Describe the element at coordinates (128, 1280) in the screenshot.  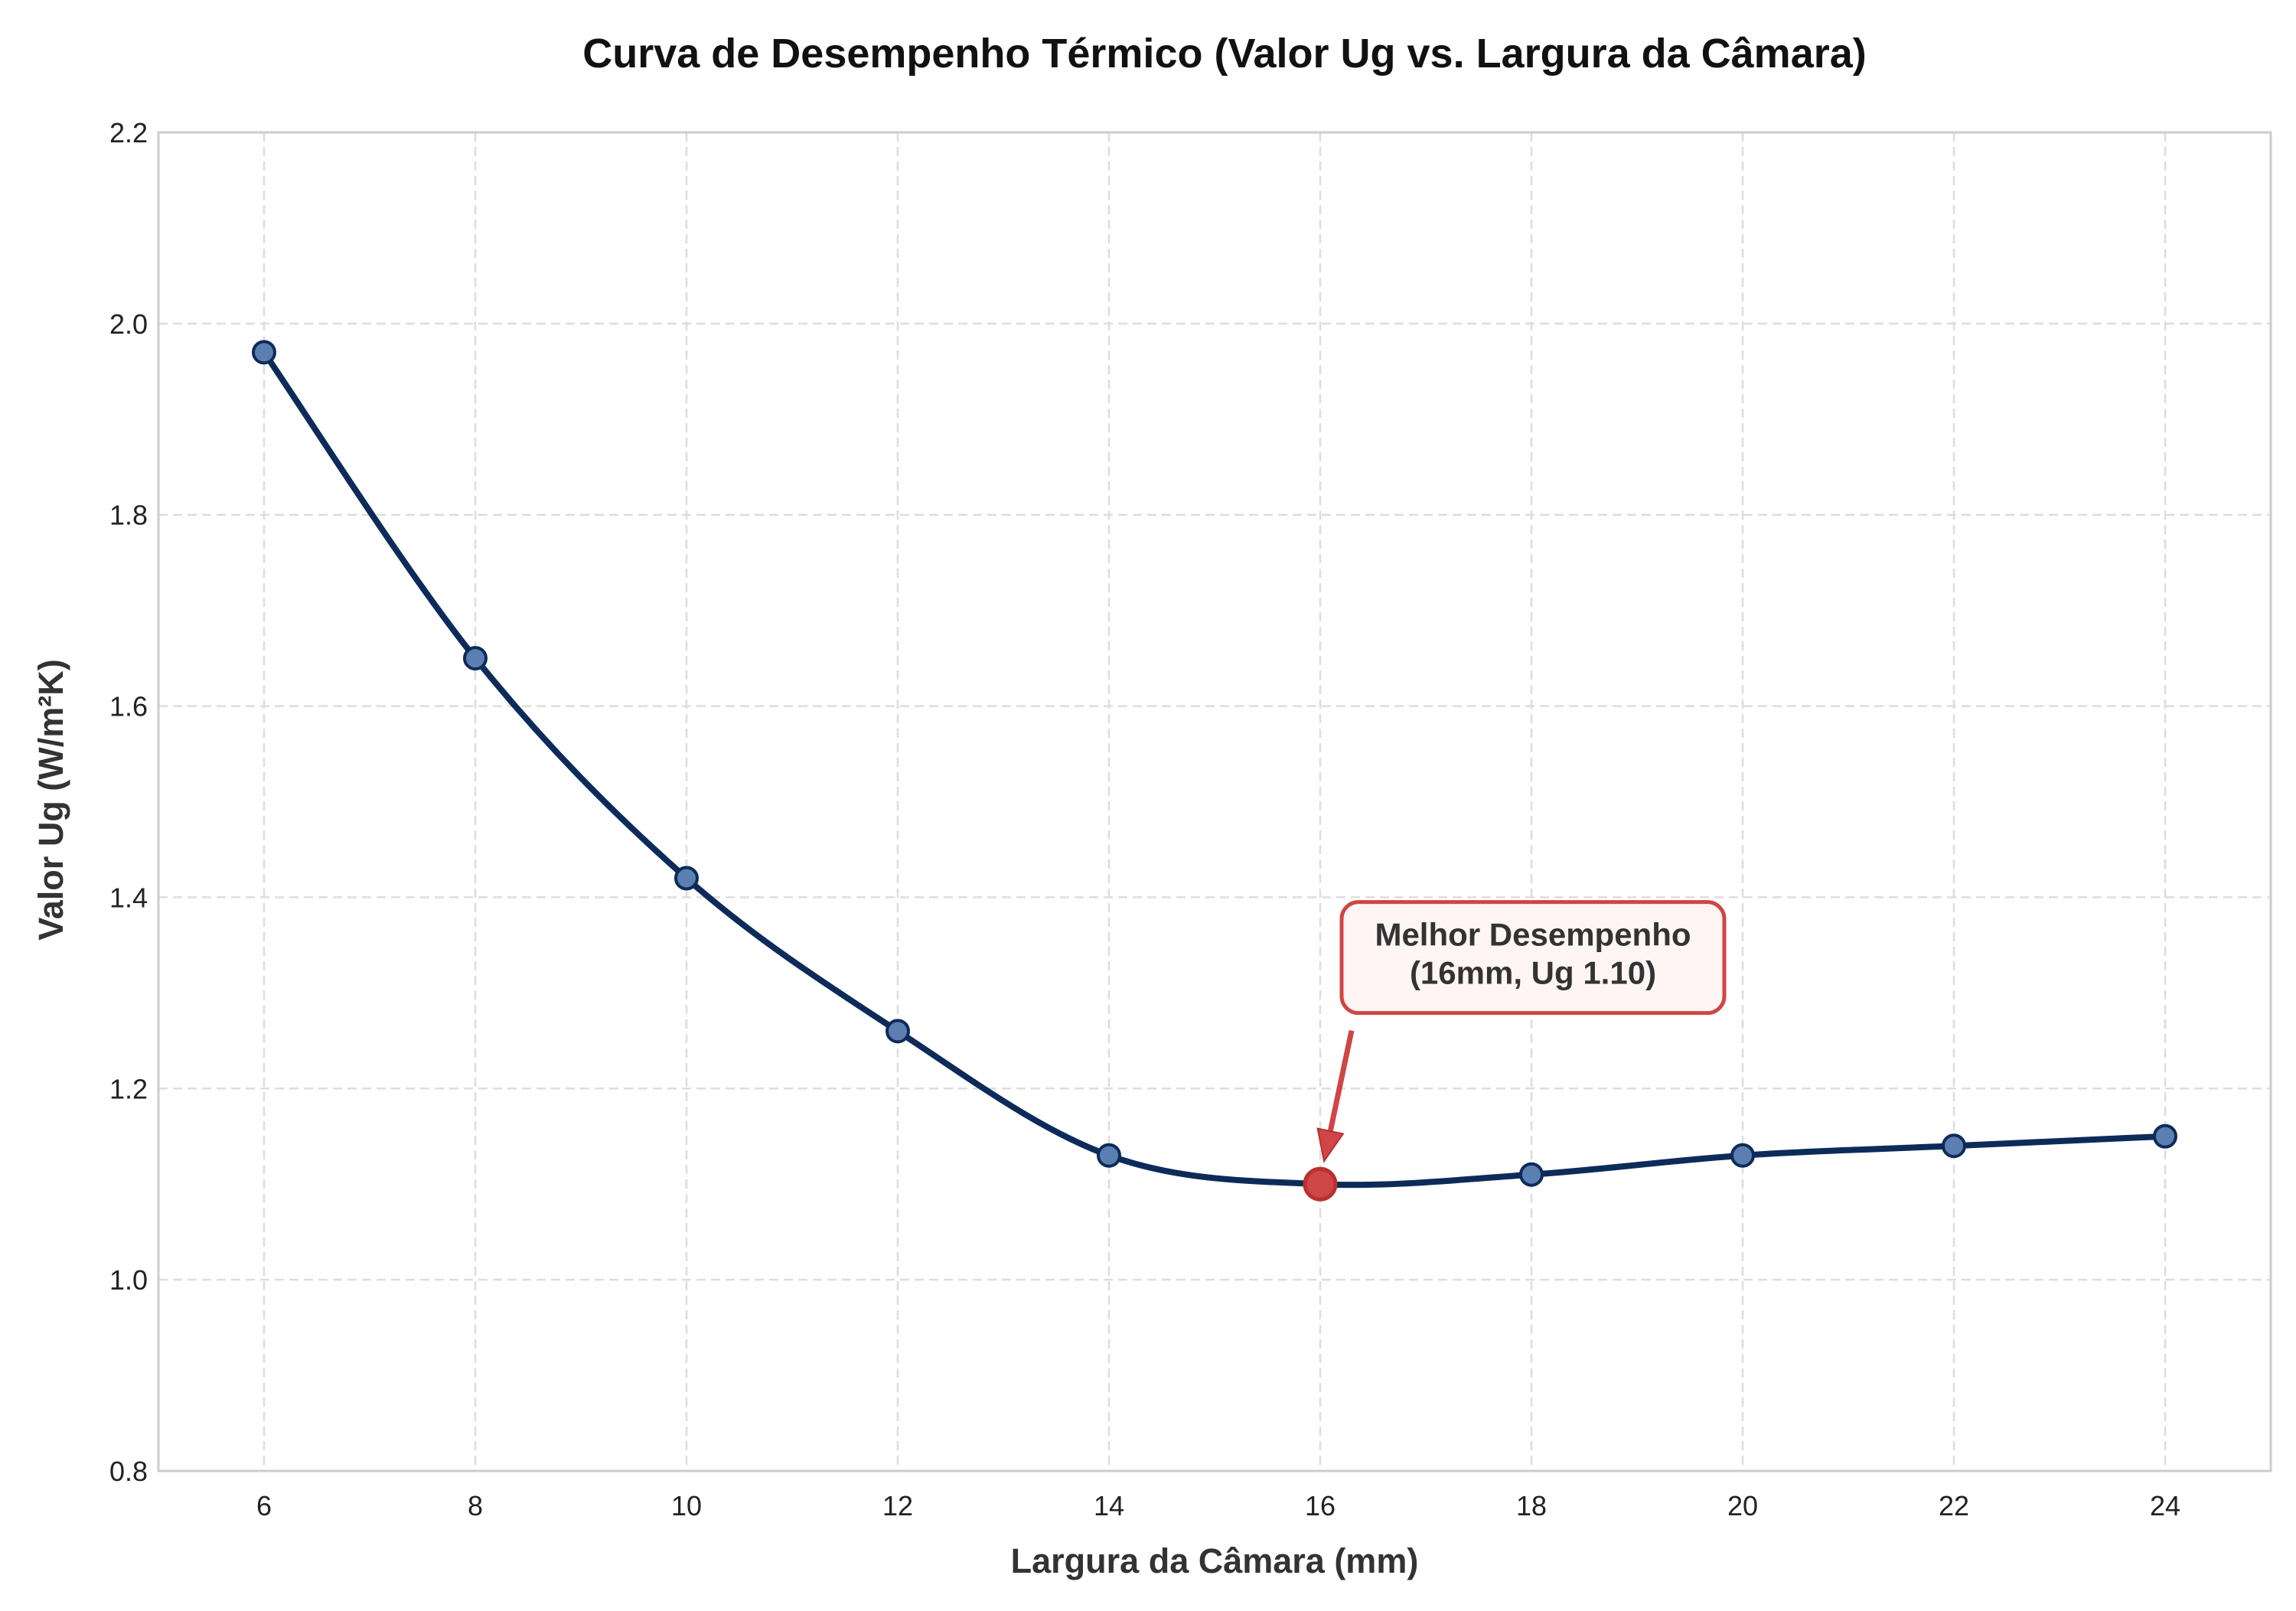
I see `y-tick-label: 1.0` at that location.